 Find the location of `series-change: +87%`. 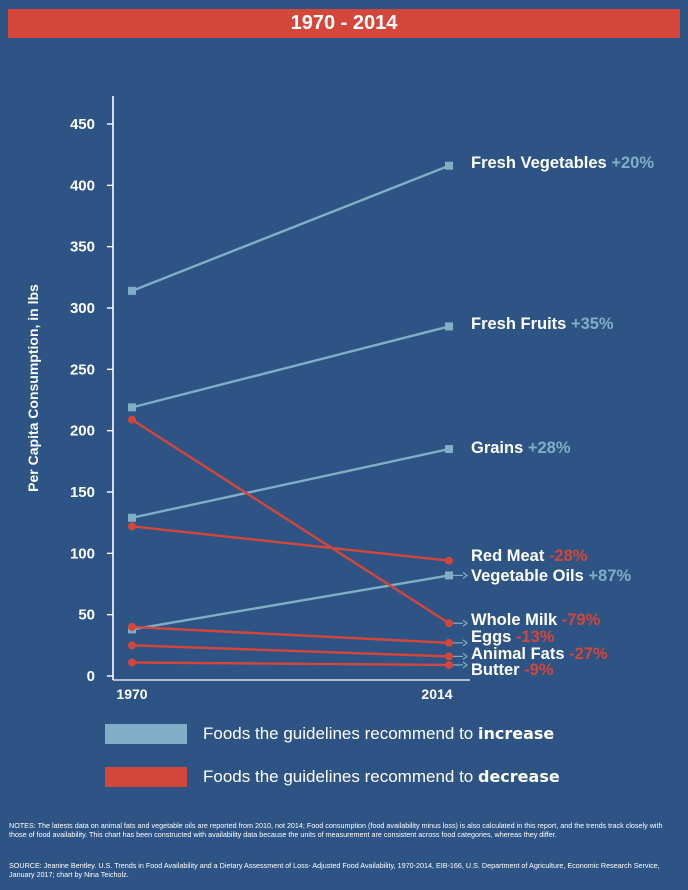

series-change: +87% is located at coordinates (609, 576).